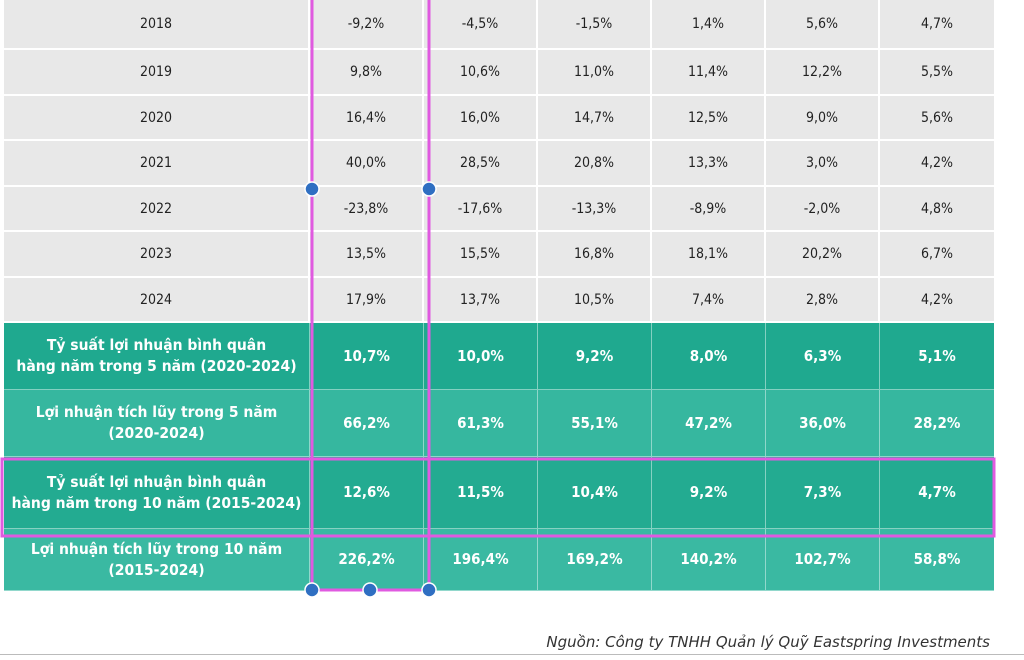  I want to click on value-cell: 14,7%, so click(595, 118).